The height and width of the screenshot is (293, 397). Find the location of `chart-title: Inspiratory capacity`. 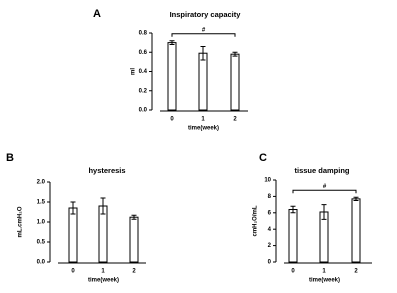

chart-title: Inspiratory capacity is located at coordinates (206, 14).